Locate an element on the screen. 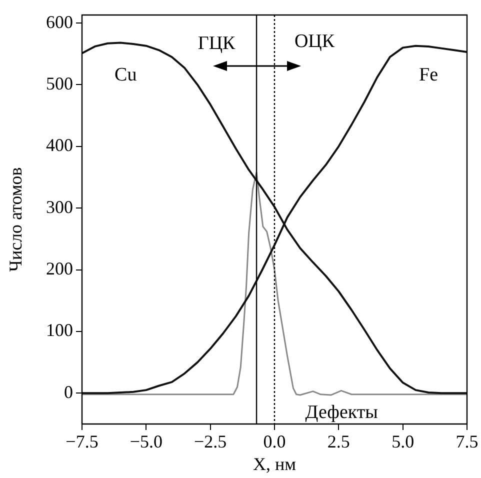 This screenshot has height=478, width=481. y-tick-label: 200 is located at coordinates (59, 268).